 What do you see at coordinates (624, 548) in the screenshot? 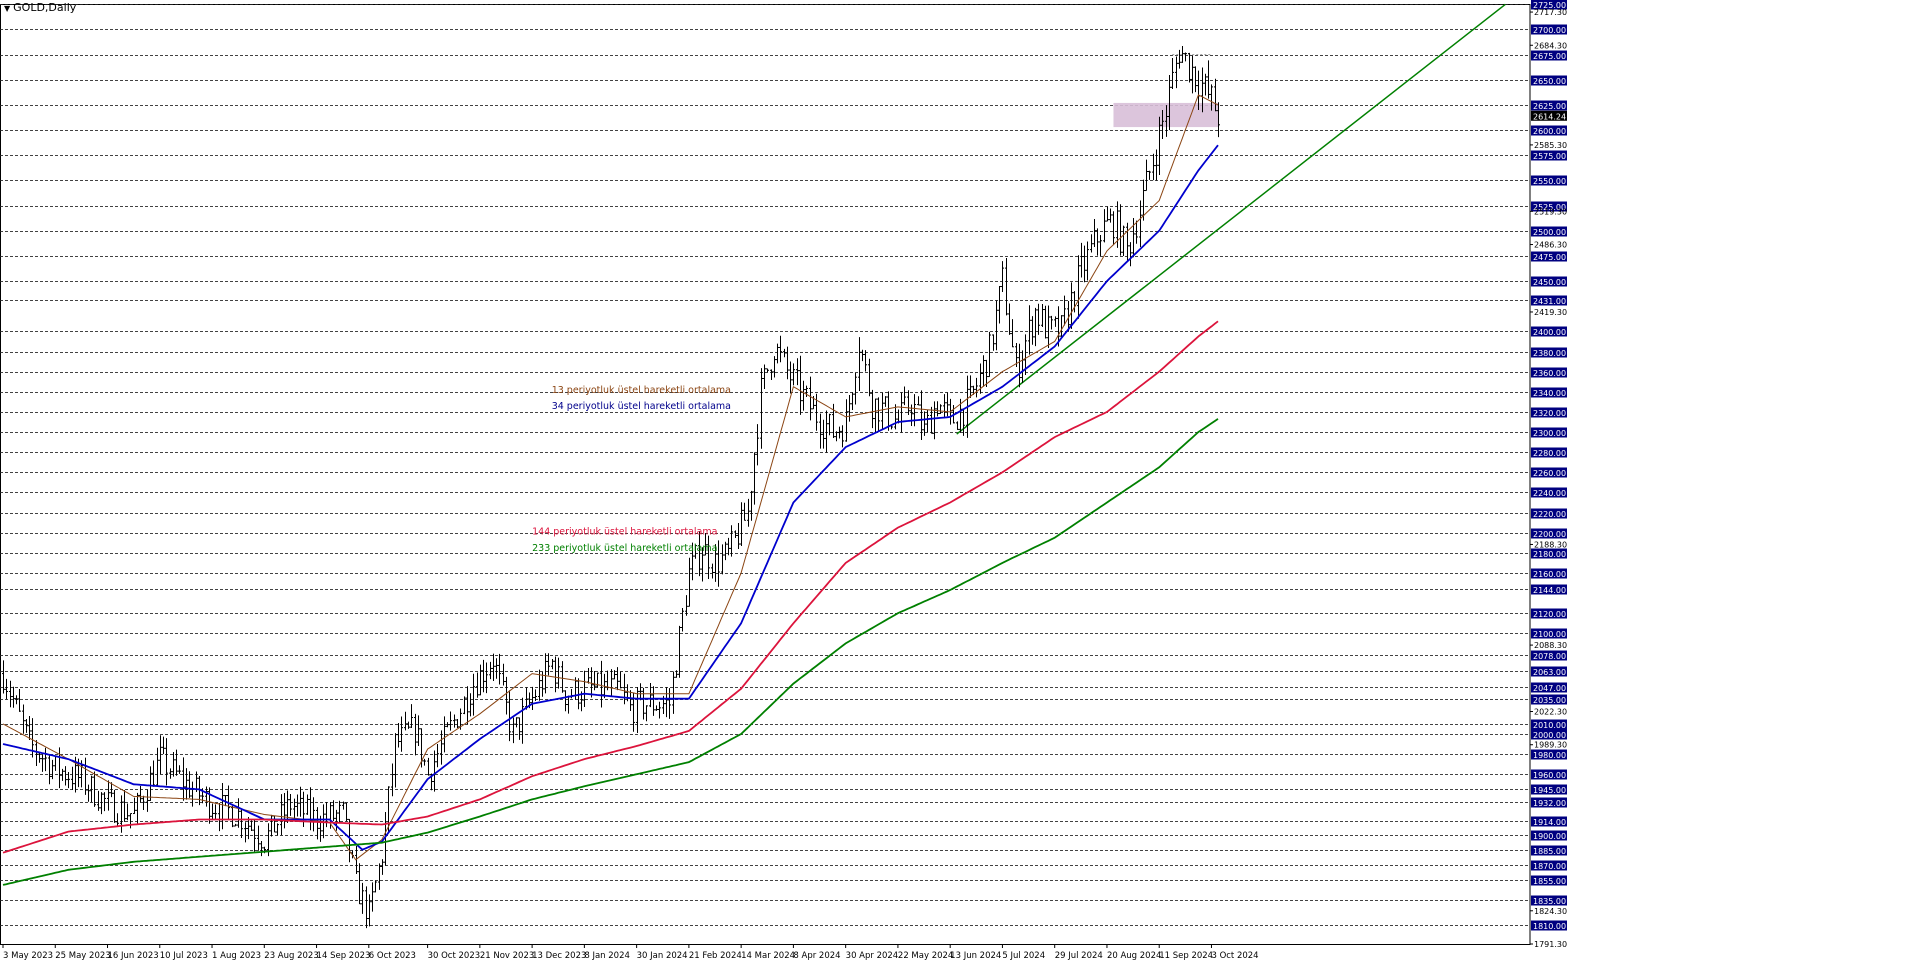
I see `ema-annotation: 233 periyotluk üstel hareketli ortalama` at bounding box center [624, 548].